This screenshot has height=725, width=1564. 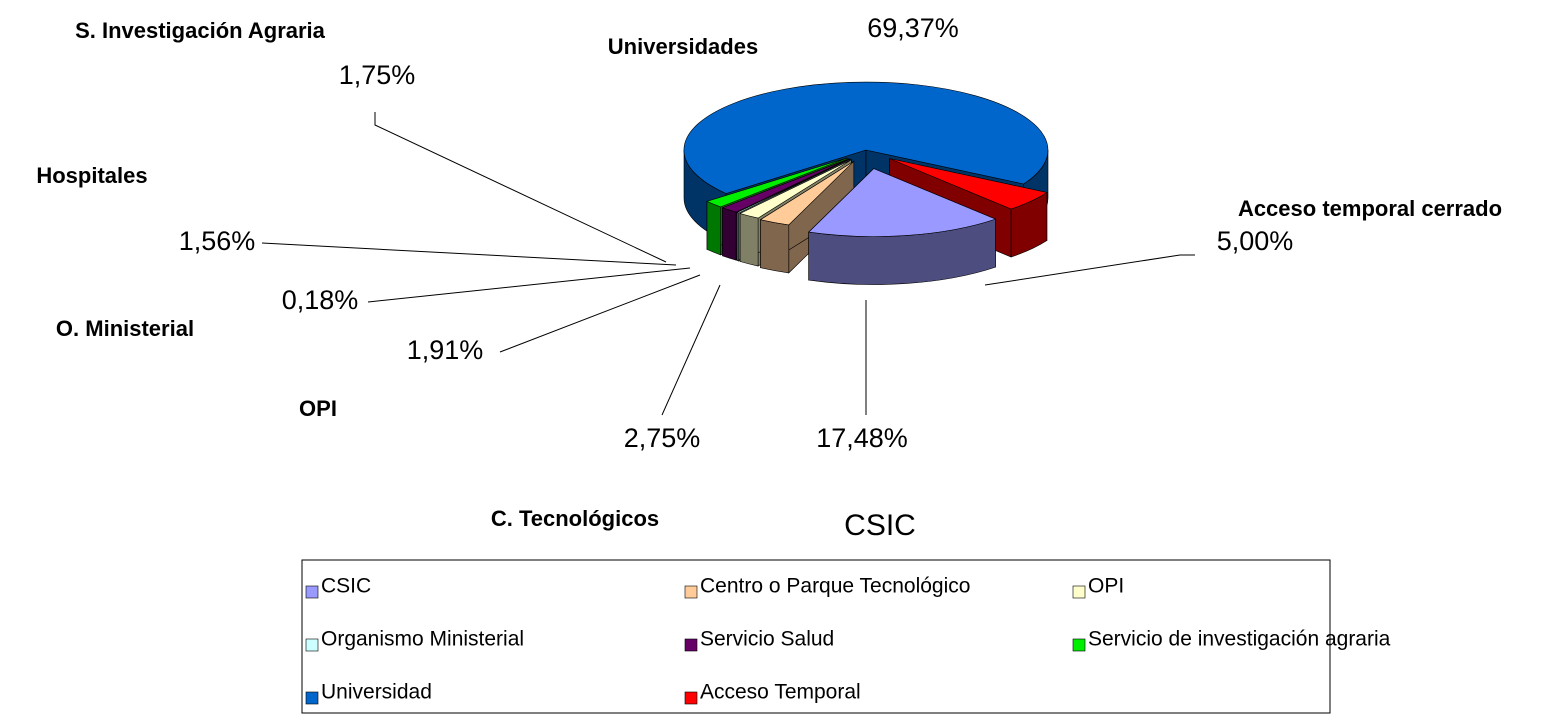 I want to click on legend-label: Servicio de investigación agraria, so click(x=1239, y=639).